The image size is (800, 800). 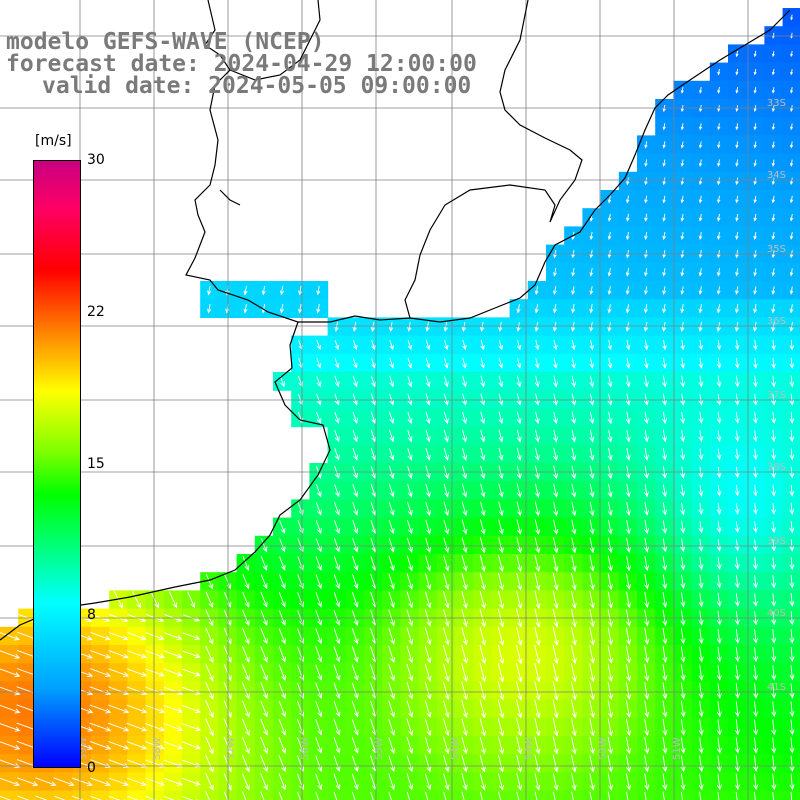 I want to click on lon-label: 58W, so click(x=157, y=748).